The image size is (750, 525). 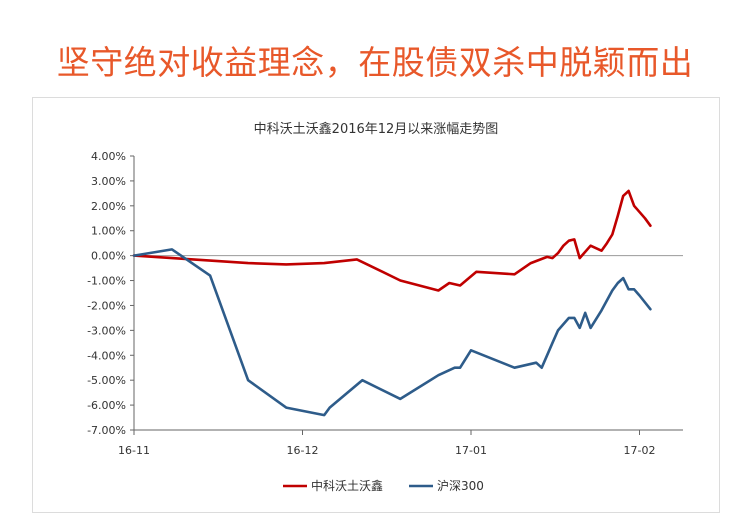 I want to click on y-tick-label: 1.00%, so click(x=108, y=231).